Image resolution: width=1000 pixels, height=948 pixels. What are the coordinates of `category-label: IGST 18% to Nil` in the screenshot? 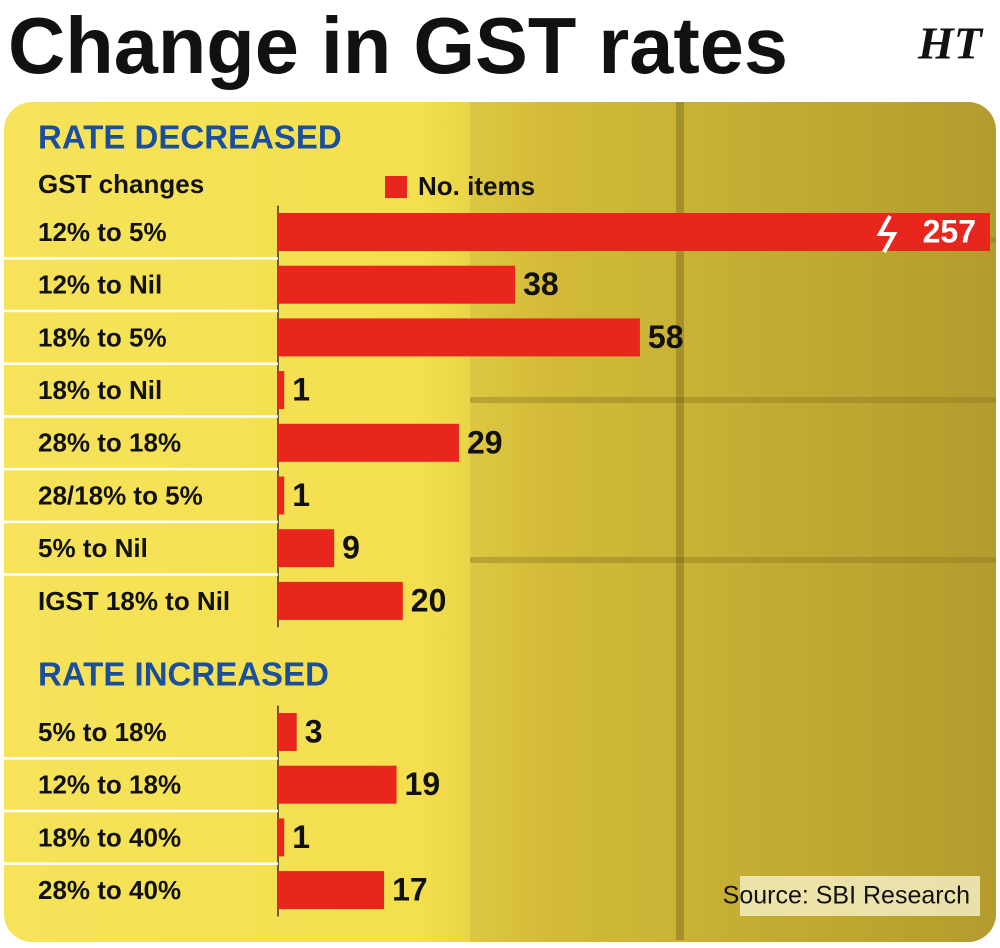 It's located at (134, 601).